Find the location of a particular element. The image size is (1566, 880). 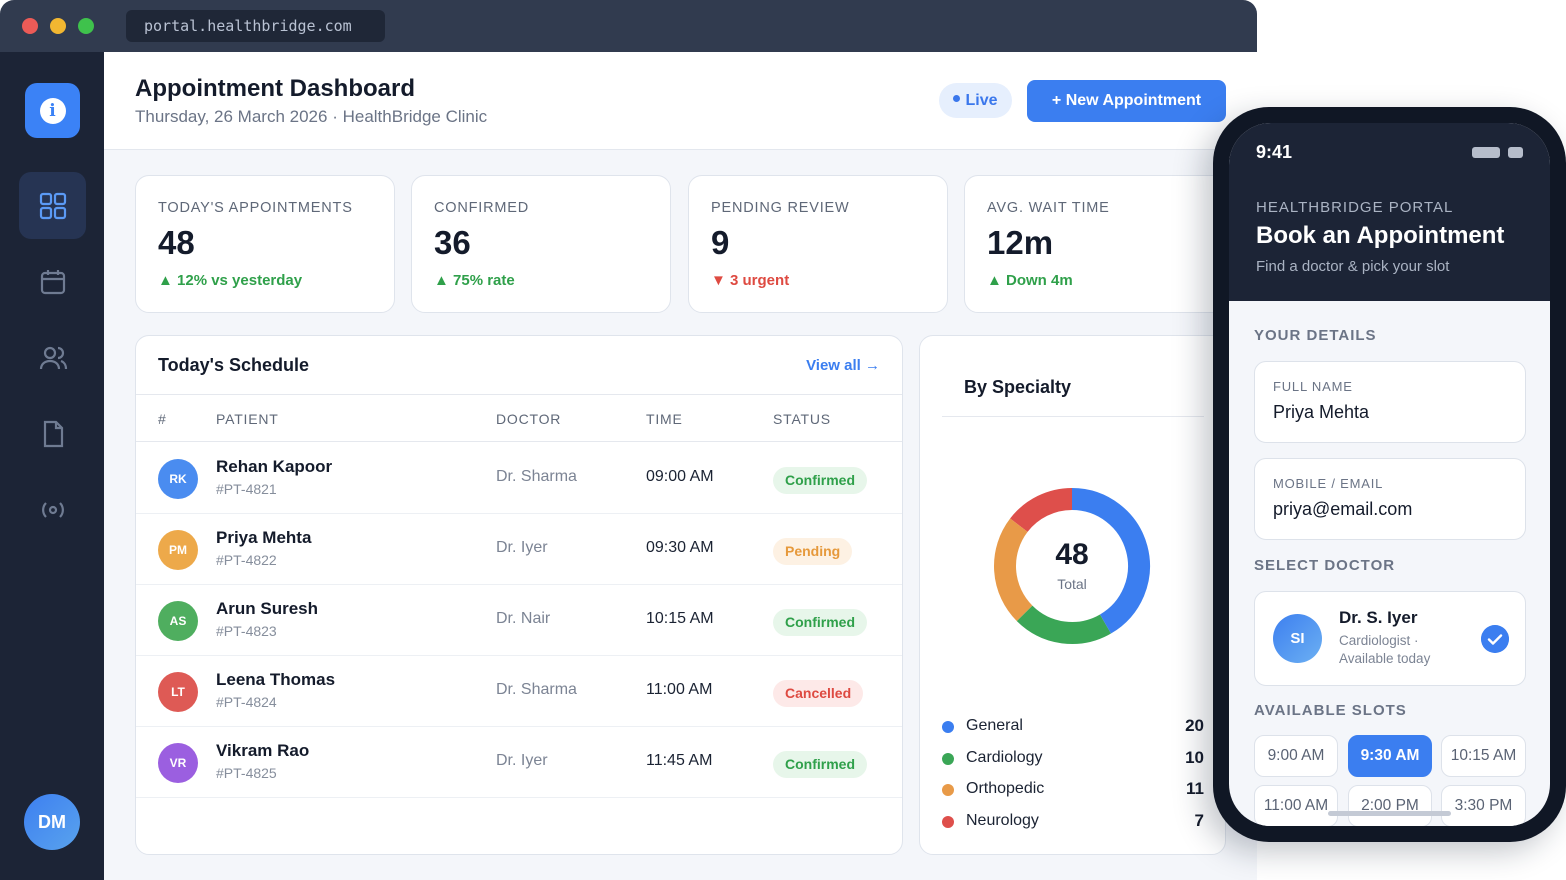

patient-avatar: PM is located at coordinates (178, 550).